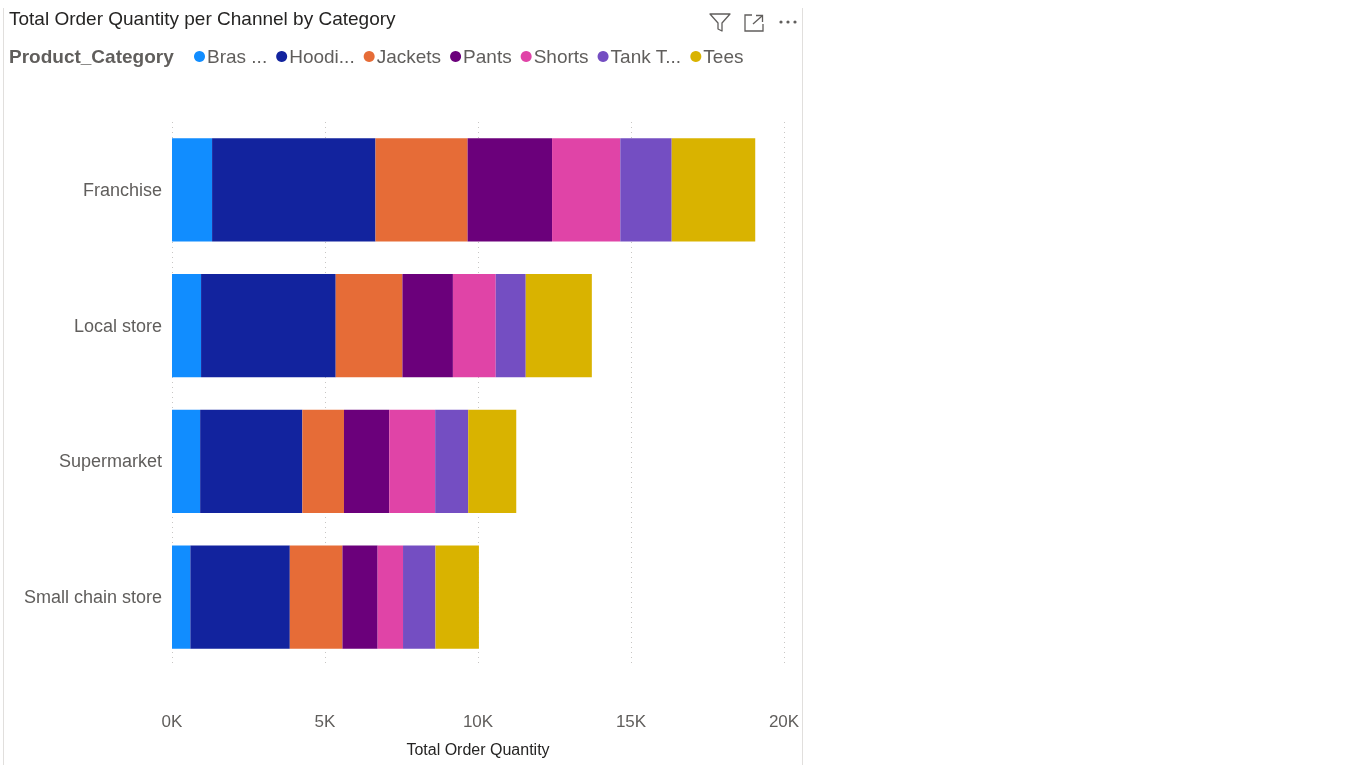  What do you see at coordinates (478, 749) in the screenshot?
I see `x-axis-title: Total Order Quantity` at bounding box center [478, 749].